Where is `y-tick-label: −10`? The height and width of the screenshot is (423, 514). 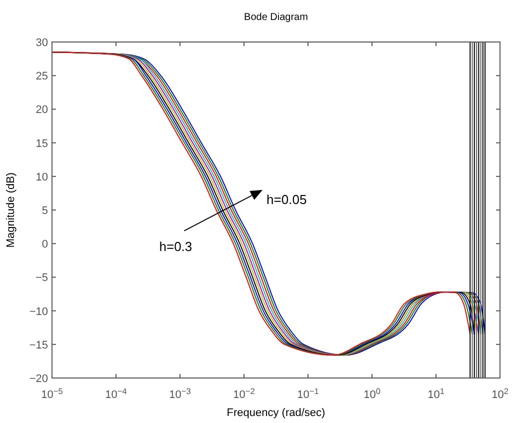 y-tick-label: −10 is located at coordinates (38, 312).